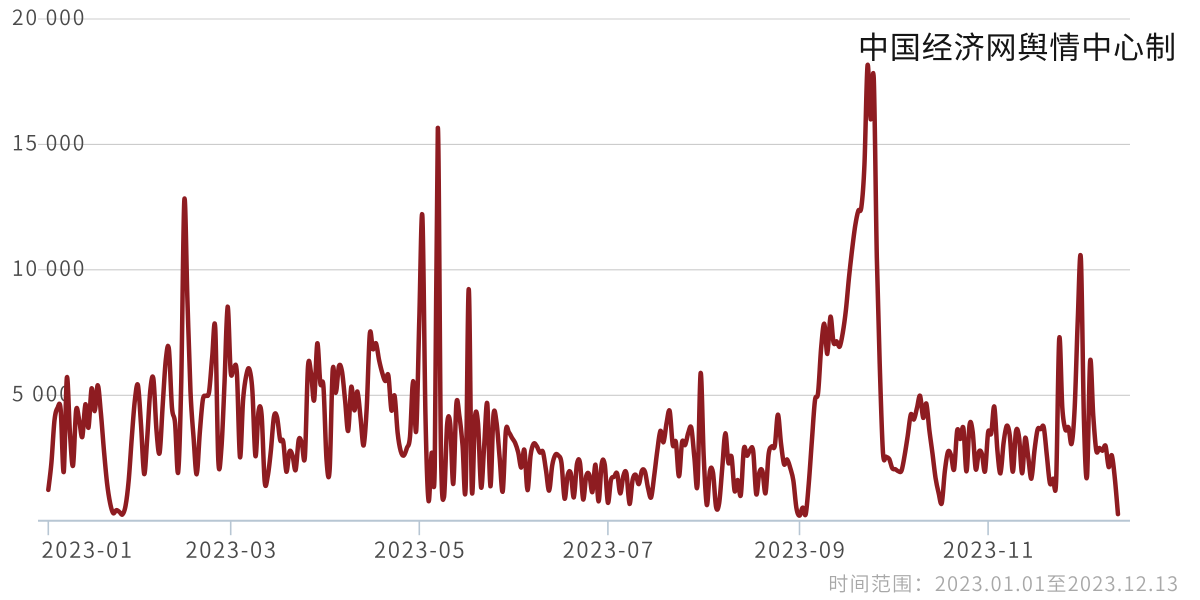  What do you see at coordinates (48, 205) in the screenshot?
I see `y-axis-labels` at bounding box center [48, 205].